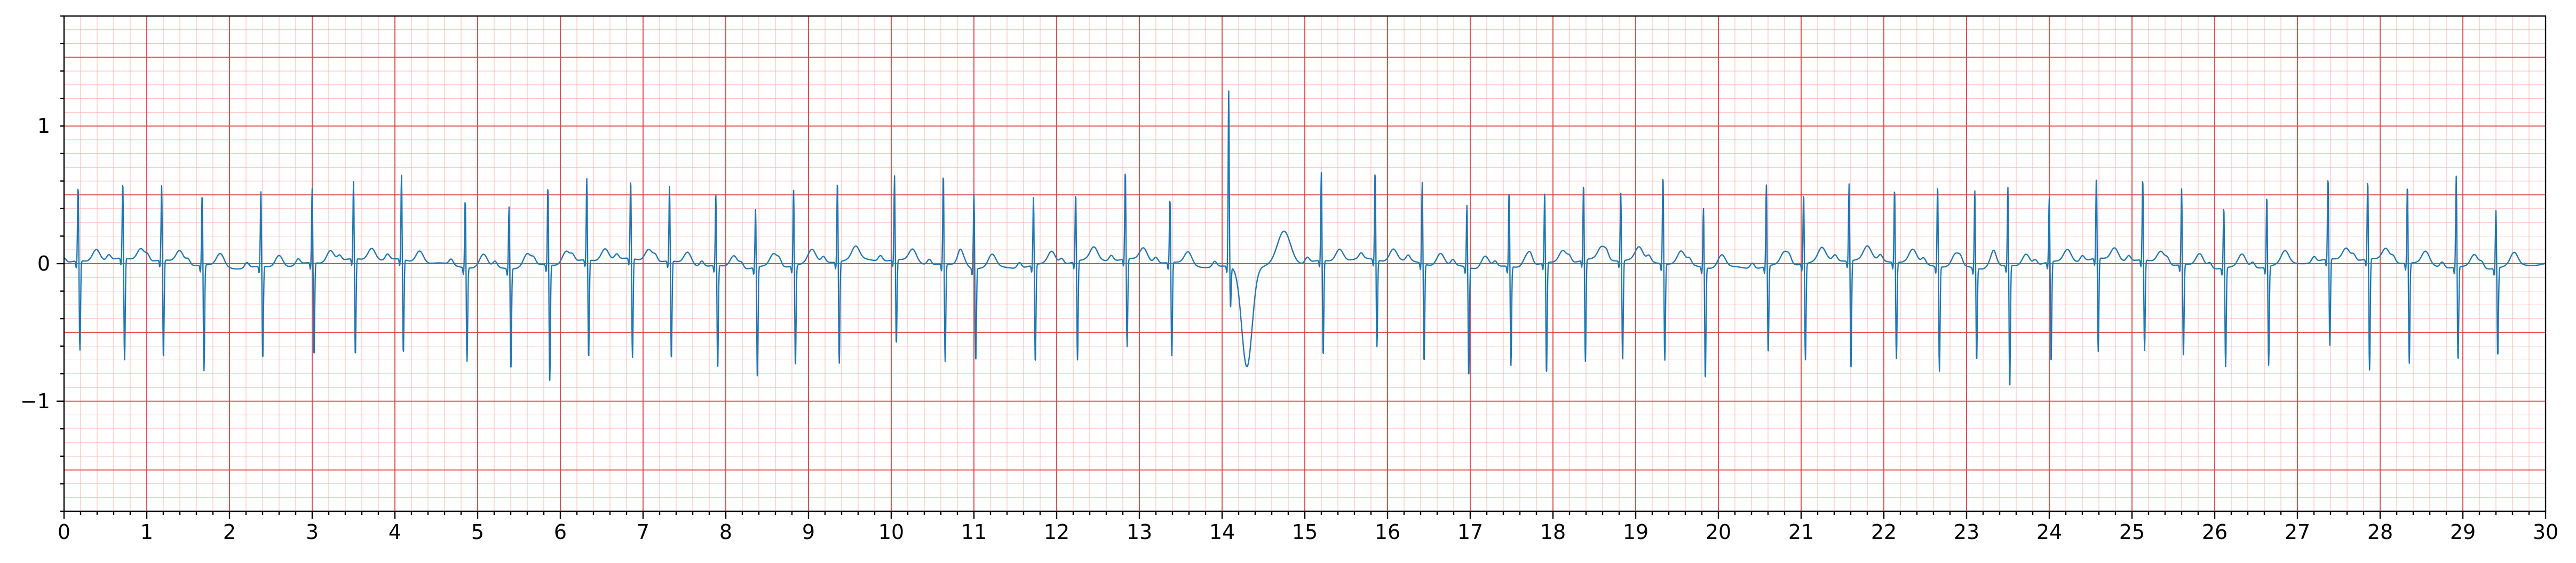 This screenshot has width=2576, height=563. What do you see at coordinates (1635, 532) in the screenshot?
I see `x-tick-label: 19` at bounding box center [1635, 532].